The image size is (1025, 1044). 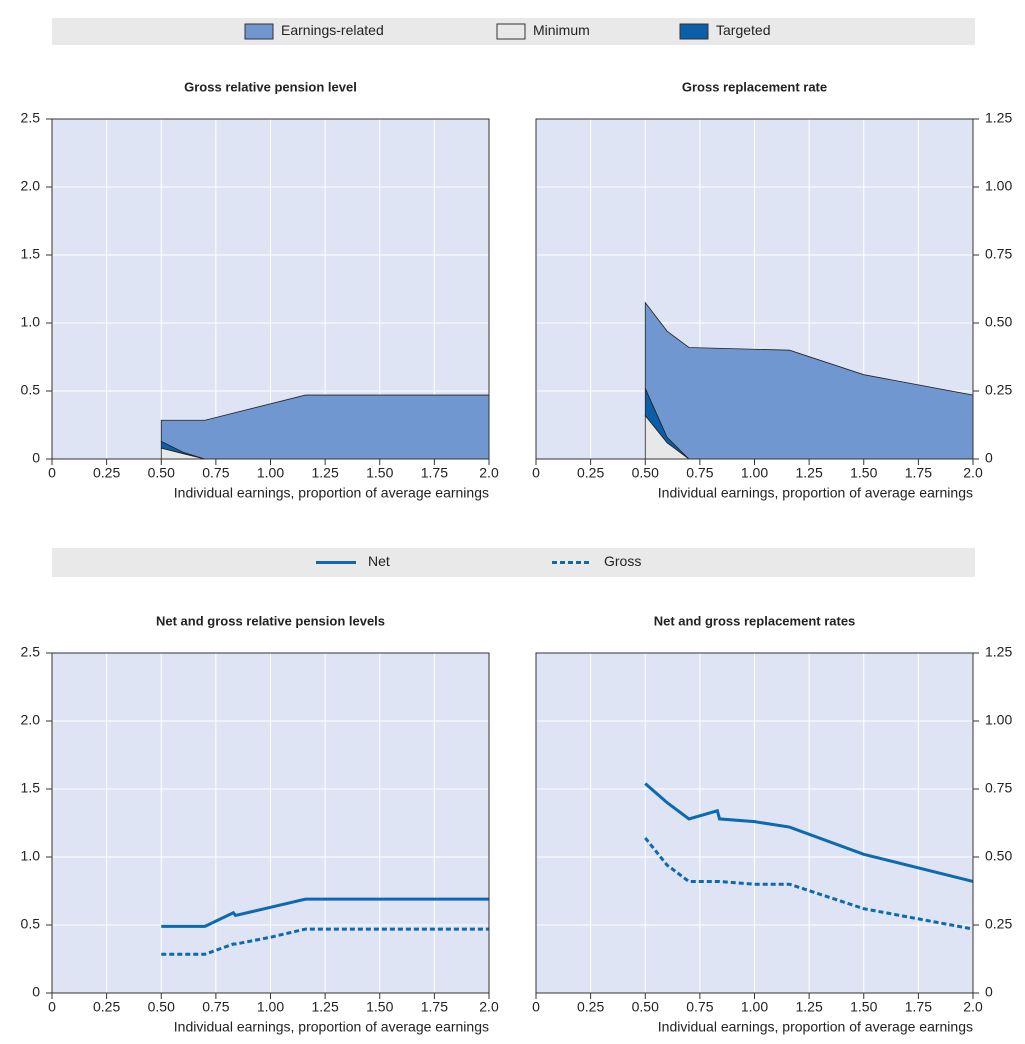 I want to click on chart-title: Gross replacement rate, so click(x=754, y=86).